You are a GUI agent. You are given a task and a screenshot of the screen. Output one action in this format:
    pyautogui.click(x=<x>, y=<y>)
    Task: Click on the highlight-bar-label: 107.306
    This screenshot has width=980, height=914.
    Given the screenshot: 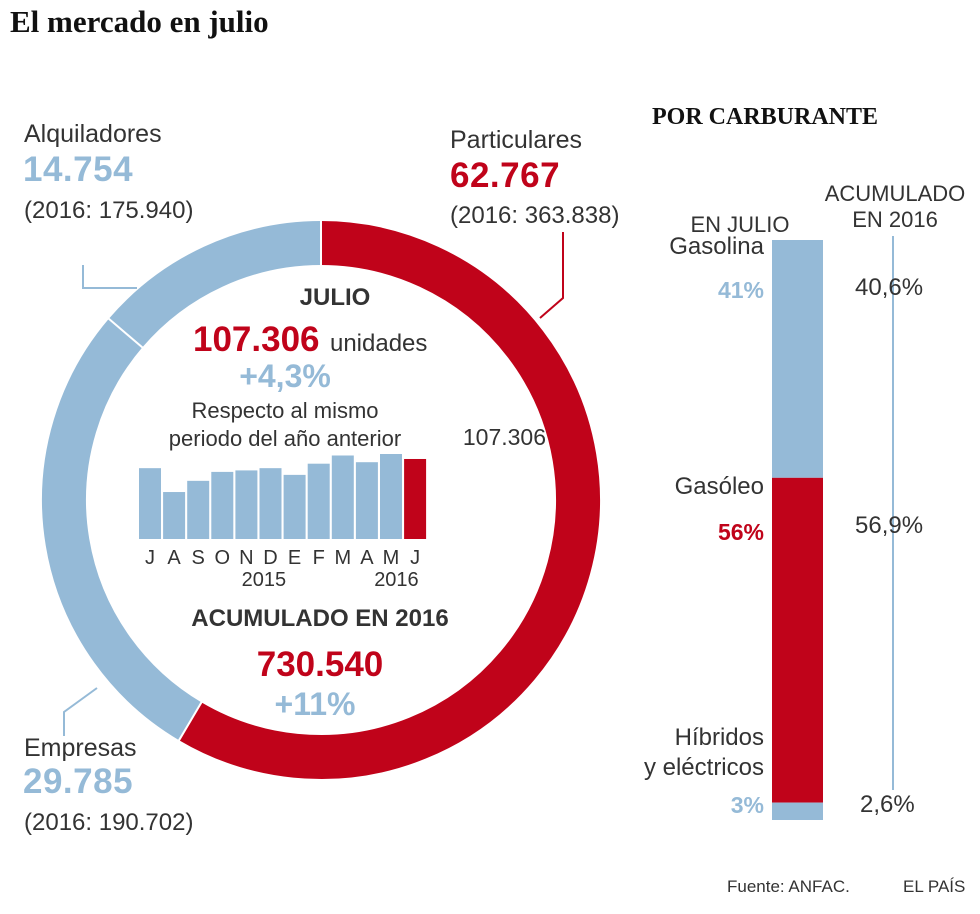 What is the action you would take?
    pyautogui.click(x=504, y=437)
    